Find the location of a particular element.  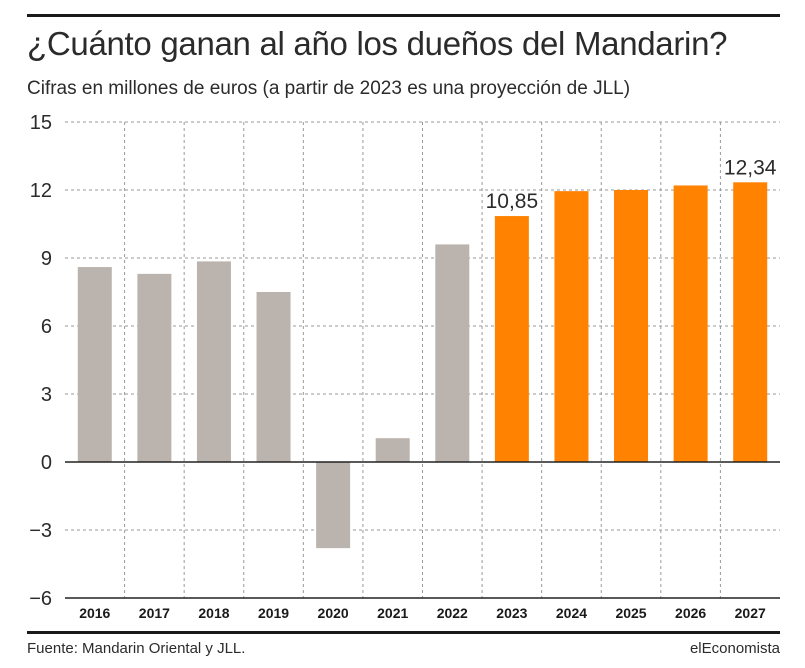

x-tick-label: 2027 is located at coordinates (750, 613).